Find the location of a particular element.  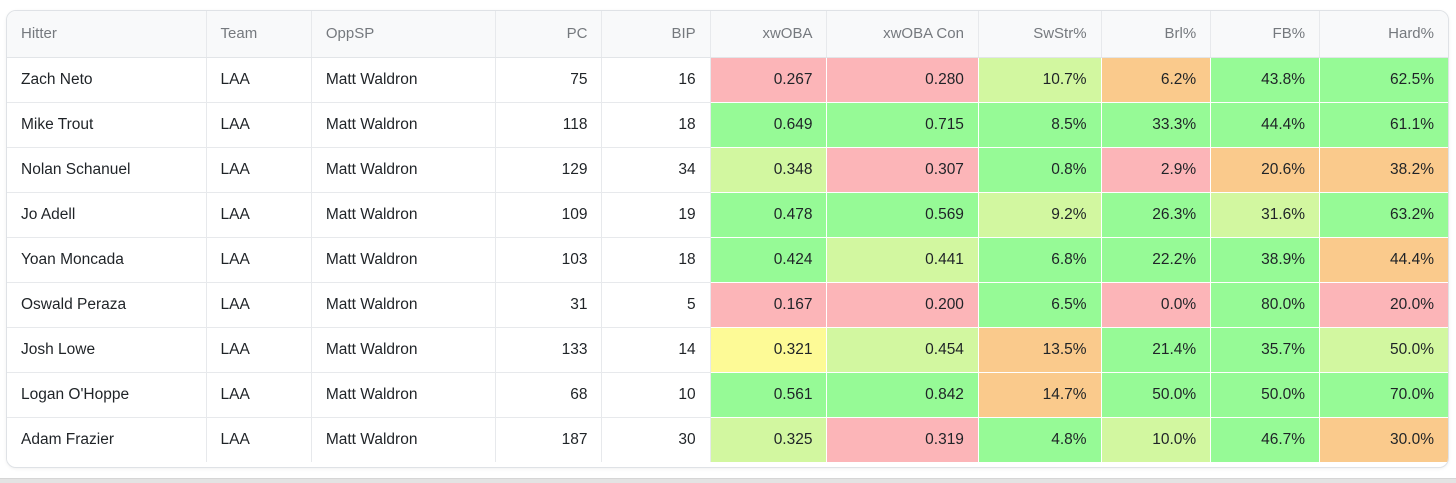

cell-xwoba-con: 0.200 is located at coordinates (902, 305).